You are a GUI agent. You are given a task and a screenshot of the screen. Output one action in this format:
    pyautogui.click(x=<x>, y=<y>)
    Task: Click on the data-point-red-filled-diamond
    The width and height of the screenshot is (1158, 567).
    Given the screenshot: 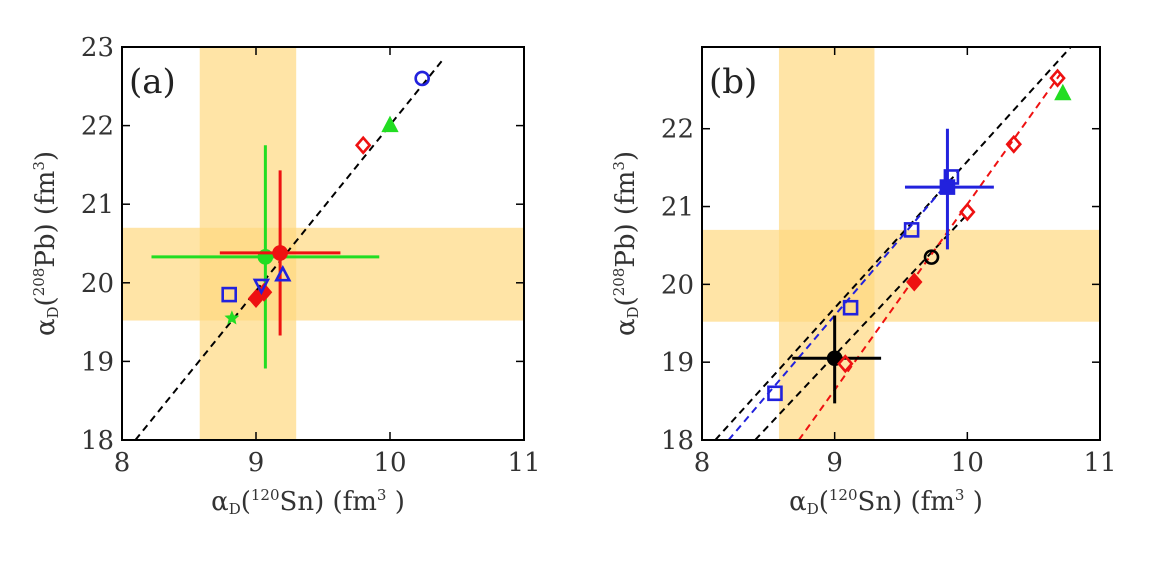 What is the action you would take?
    pyautogui.click(x=914, y=282)
    